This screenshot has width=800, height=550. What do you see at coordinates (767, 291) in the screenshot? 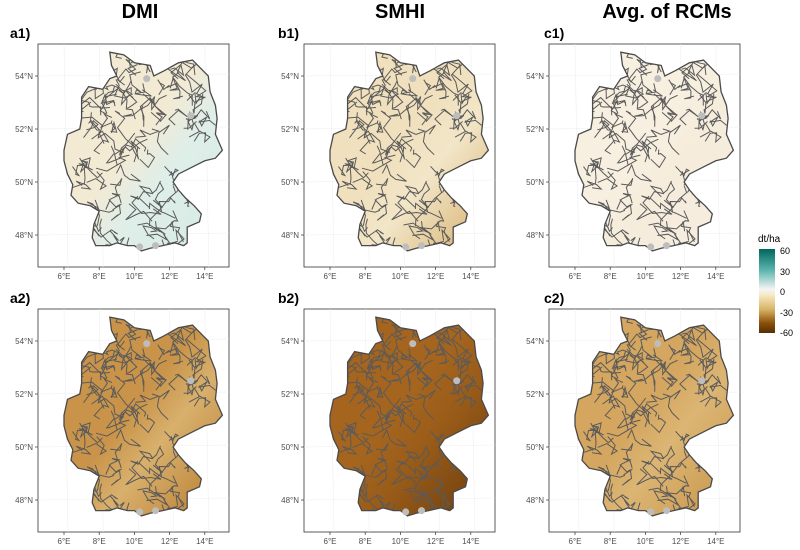
I see `legend-colorbar` at bounding box center [767, 291].